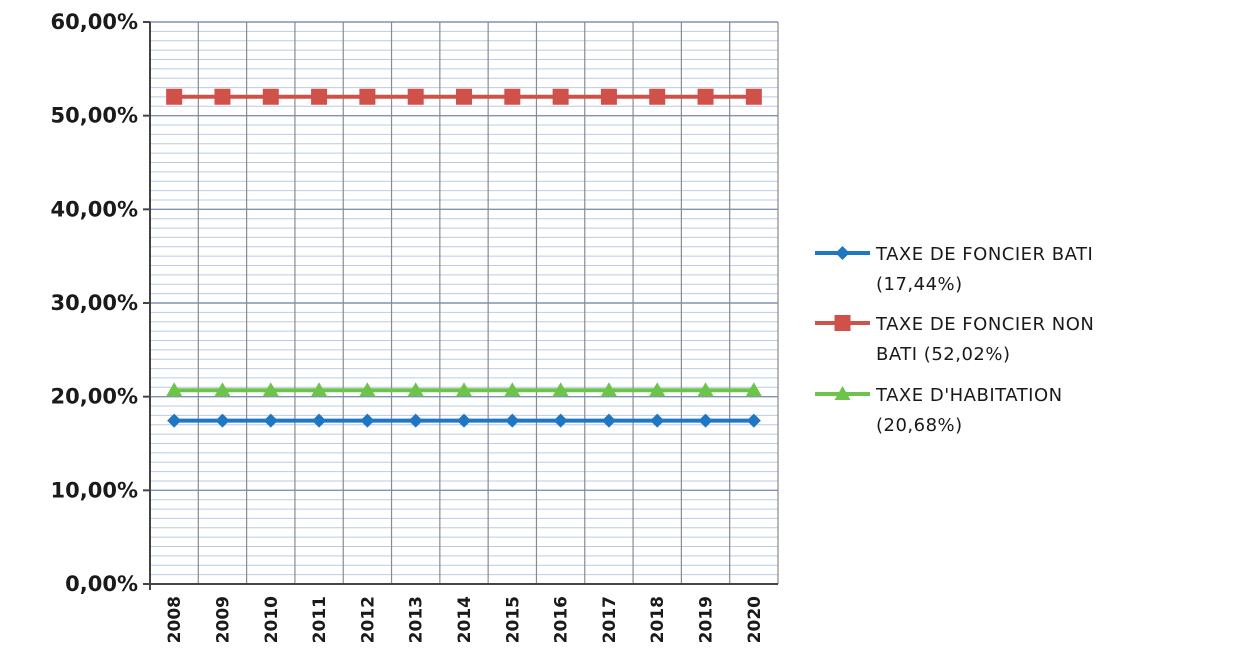  What do you see at coordinates (984, 324) in the screenshot?
I see `legend-label: TAXE DE FONCIER NON` at bounding box center [984, 324].